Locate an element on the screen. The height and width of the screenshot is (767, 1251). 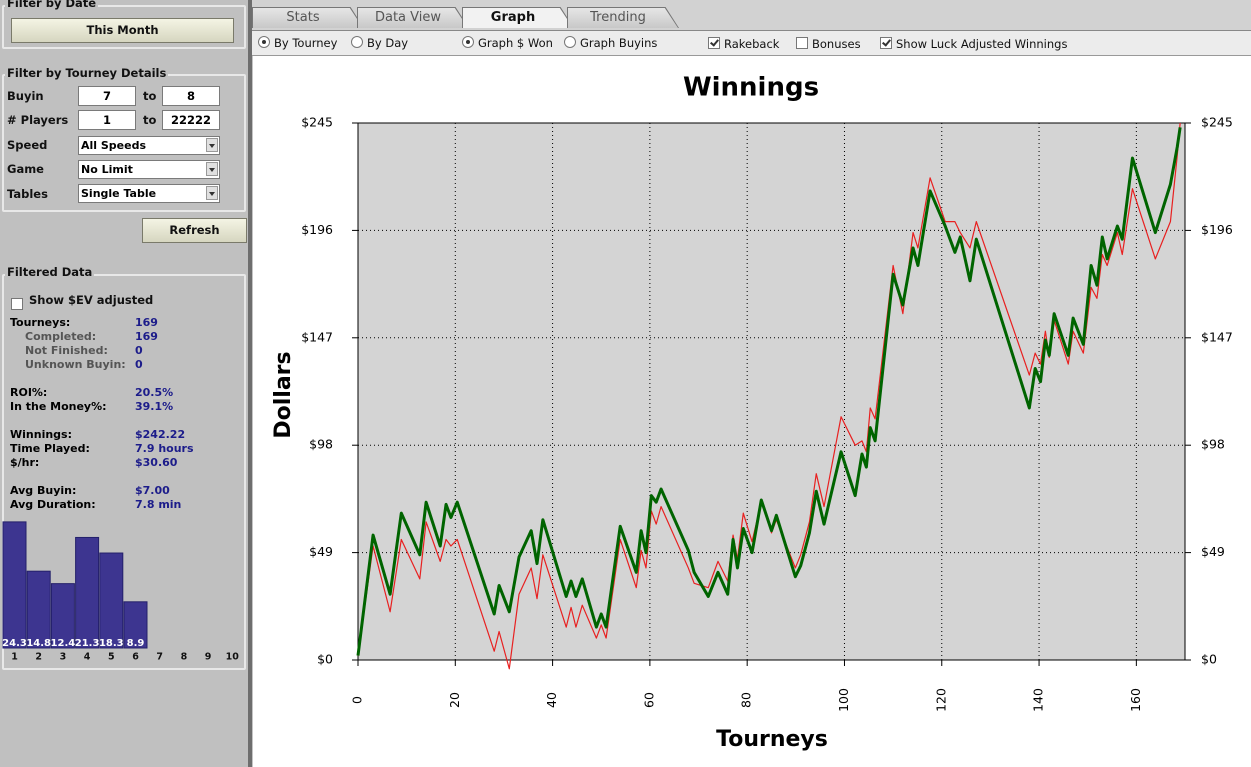
x-tick-label: 1 is located at coordinates (14, 657).